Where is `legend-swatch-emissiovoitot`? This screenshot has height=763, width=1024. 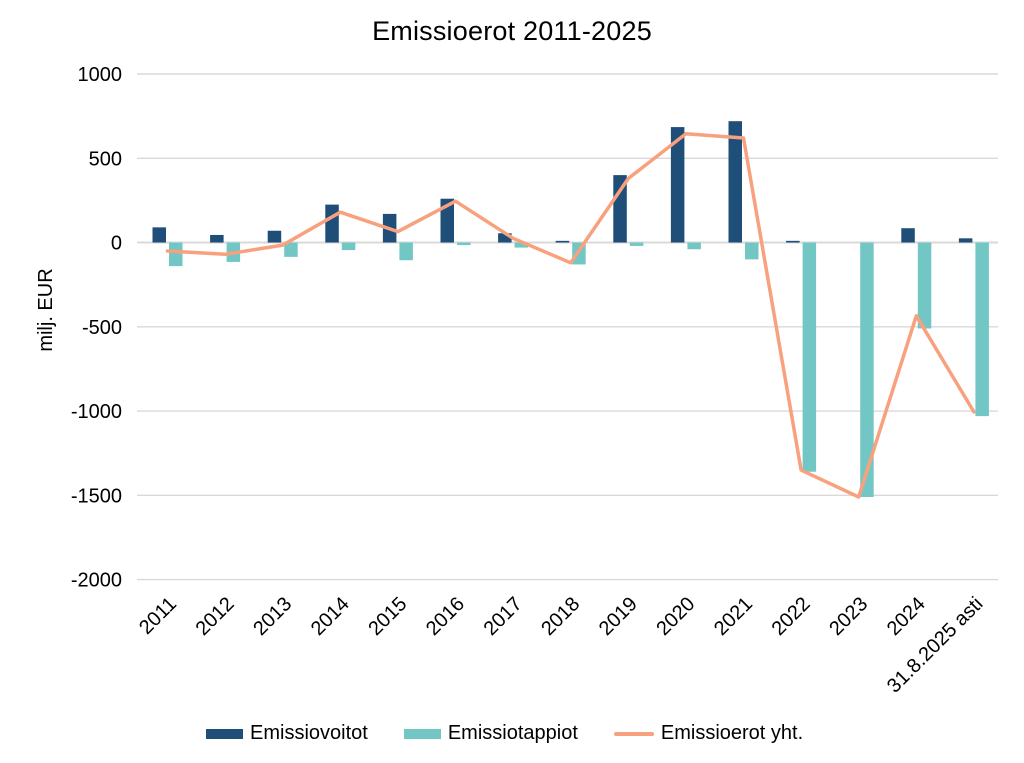
legend-swatch-emissiovoitot is located at coordinates (224, 733).